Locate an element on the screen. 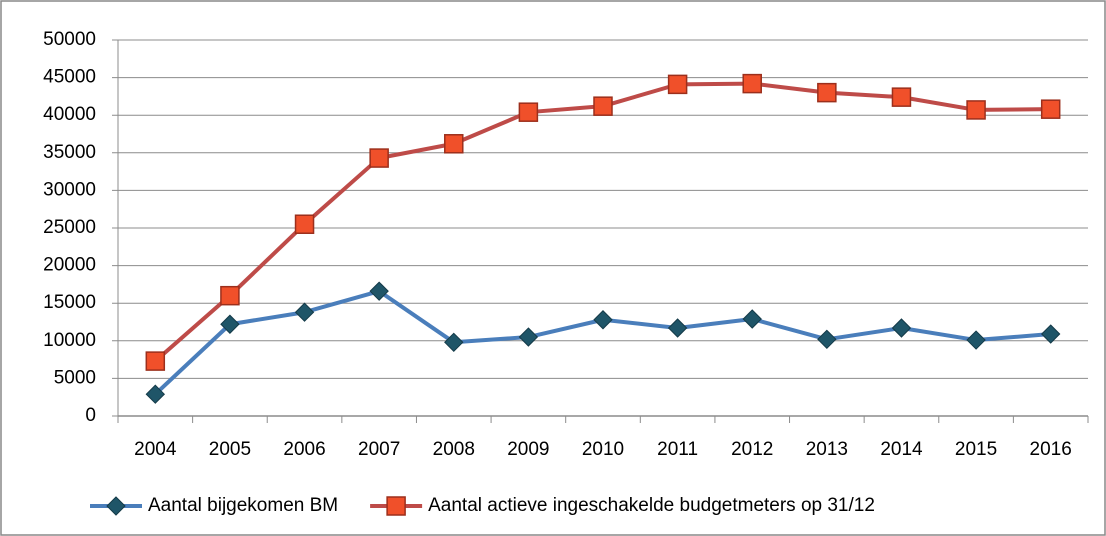 The width and height of the screenshot is (1106, 536). y-tick-label: 5000 is located at coordinates (75, 377).